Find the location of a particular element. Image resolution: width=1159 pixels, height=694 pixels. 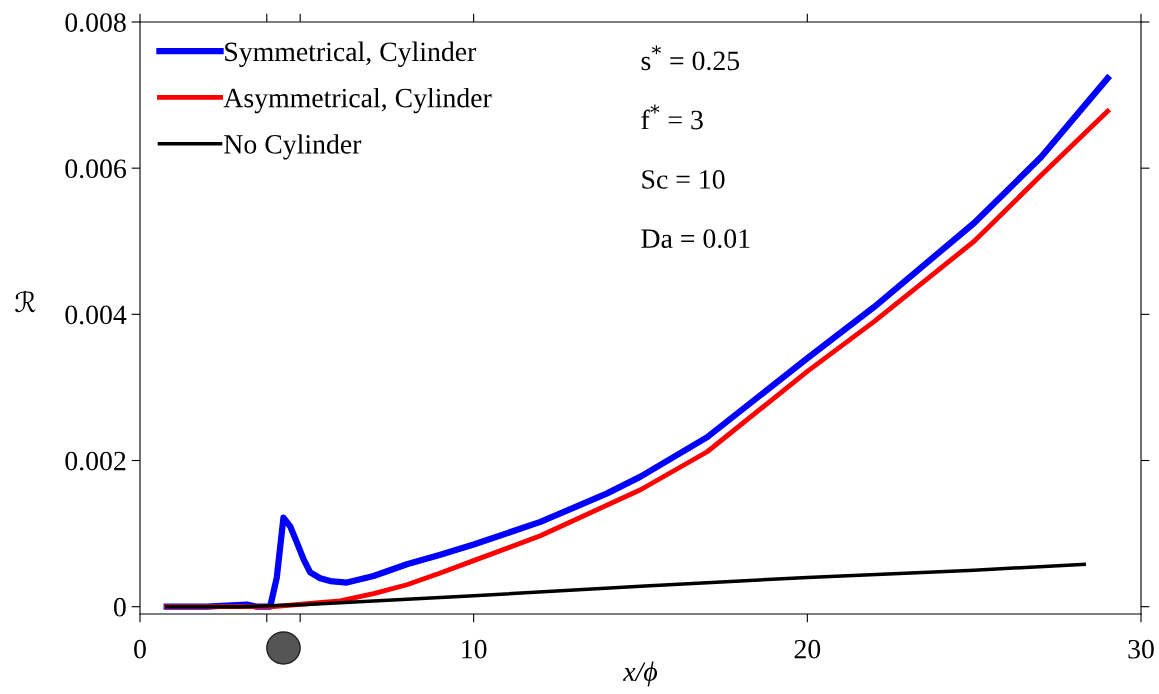

y-tick-label: 0.002 is located at coordinates (95, 461).